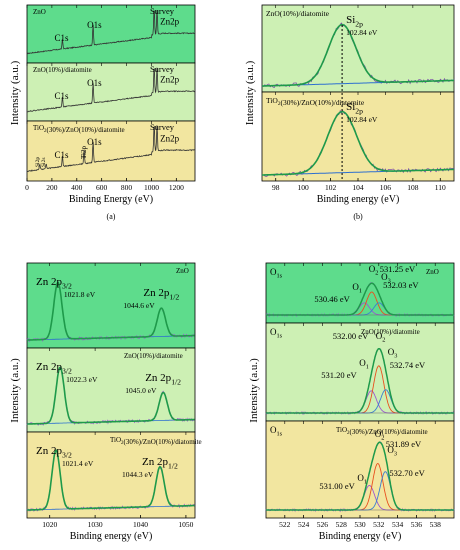 This screenshot has width=460, height=550. What do you see at coordinates (379, 524) in the screenshot?
I see `x-tick-label: 532` at bounding box center [379, 524].